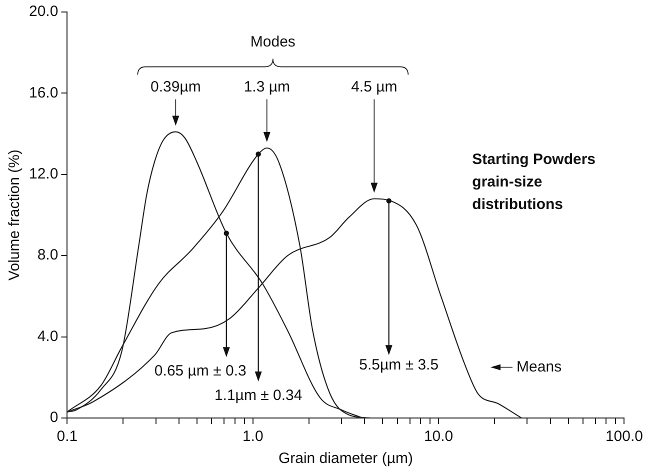  I want to click on annotation: 1.1µm ± 0.34, so click(258, 395).